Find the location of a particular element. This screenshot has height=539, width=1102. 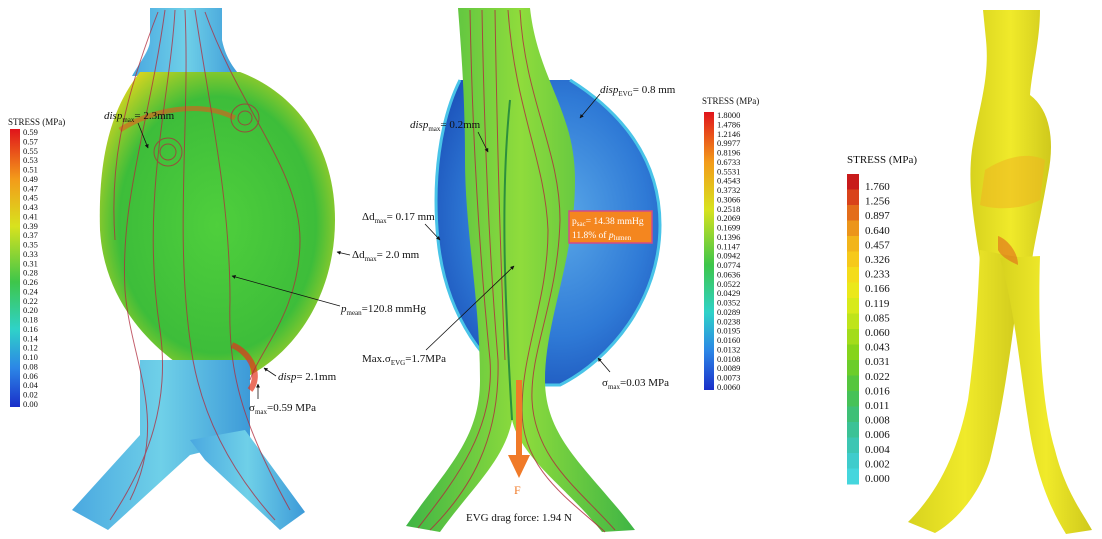

colorbar-b-tick-label: 1.2146 is located at coordinates (728, 134).